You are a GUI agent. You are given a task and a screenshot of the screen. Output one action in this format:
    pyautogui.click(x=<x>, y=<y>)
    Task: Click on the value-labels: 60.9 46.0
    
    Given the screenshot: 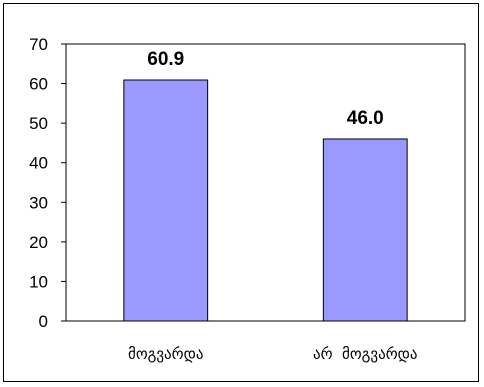 What is the action you would take?
    pyautogui.click(x=265, y=89)
    